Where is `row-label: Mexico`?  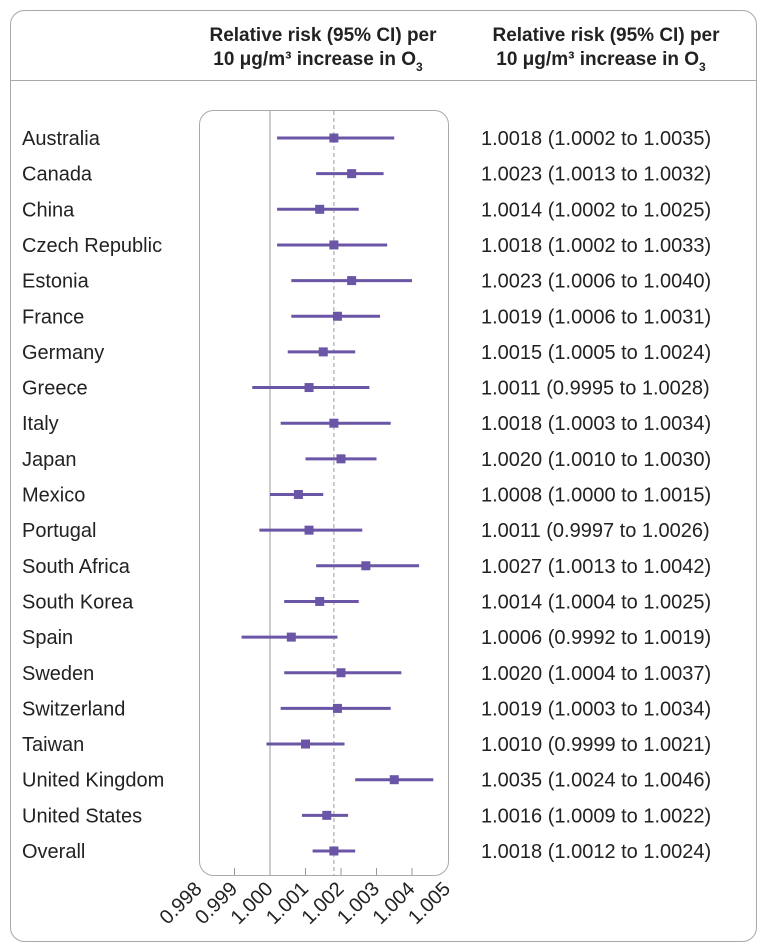 row-label: Mexico is located at coordinates (53, 496).